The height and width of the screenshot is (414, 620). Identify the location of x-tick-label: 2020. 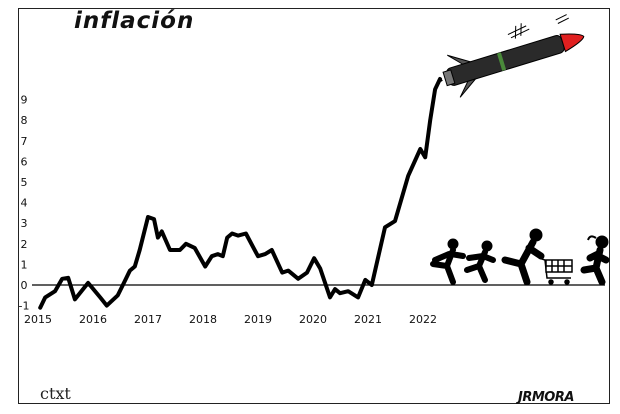
(313, 319).